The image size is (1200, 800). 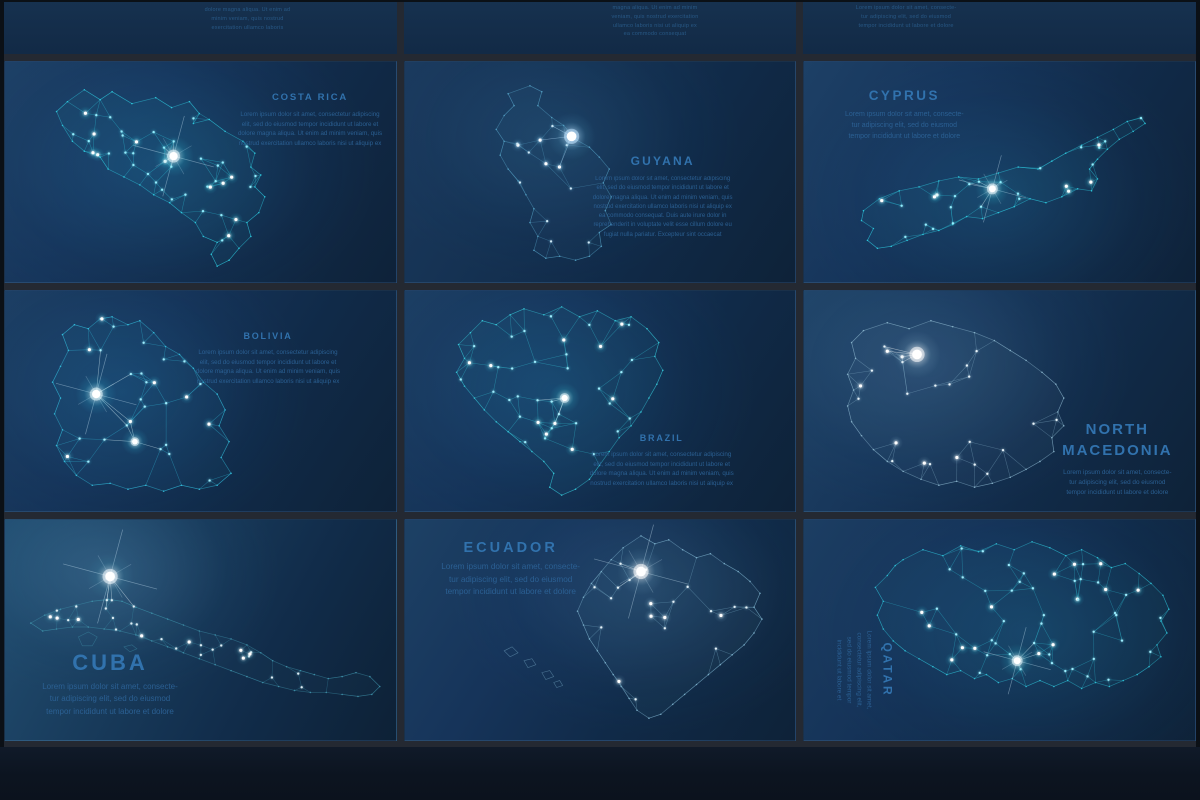 I want to click on country-title: NORTH MACEDONIA, so click(x=1117, y=440).